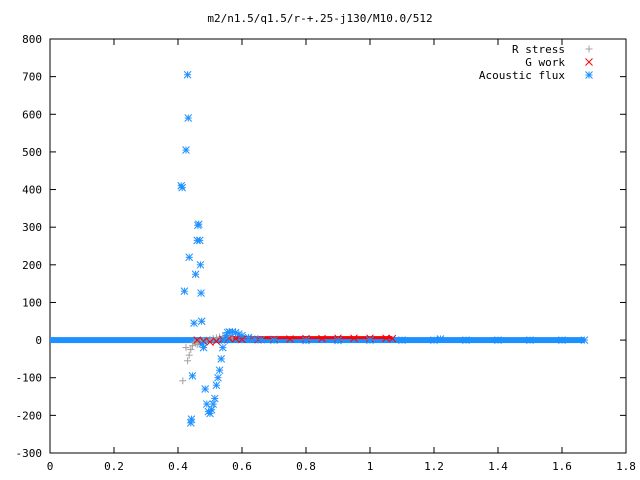  Describe the element at coordinates (114, 466) in the screenshot. I see `x-tick-label: 0.2` at that location.